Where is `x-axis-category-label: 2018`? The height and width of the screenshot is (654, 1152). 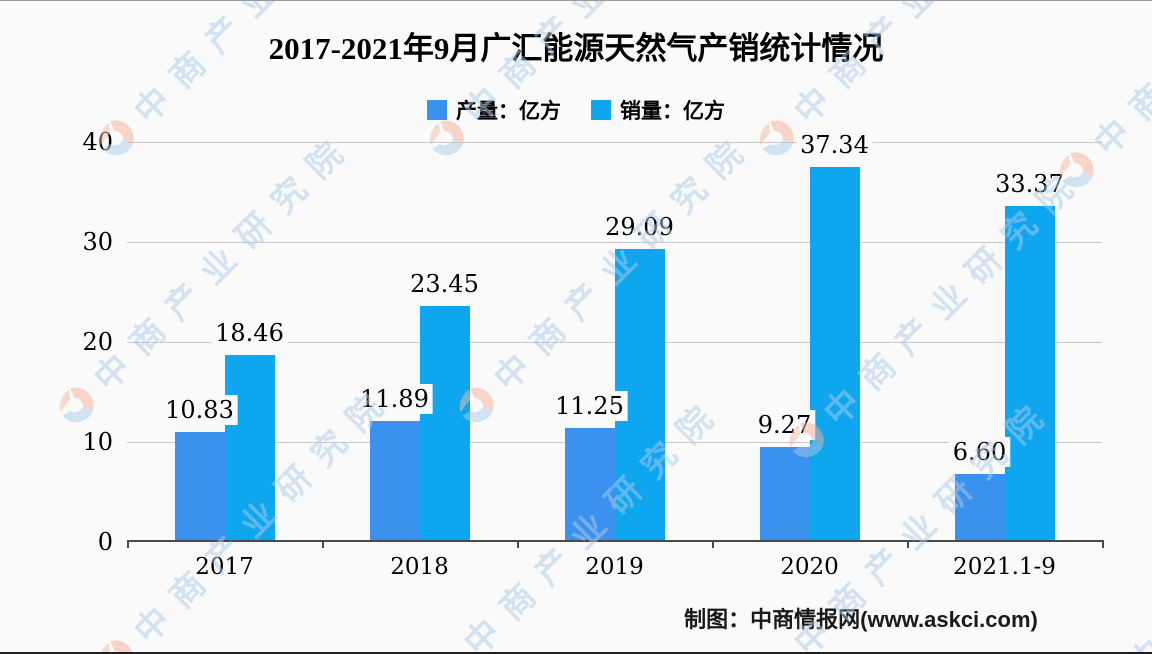
x-axis-category-label: 2018 is located at coordinates (419, 567).